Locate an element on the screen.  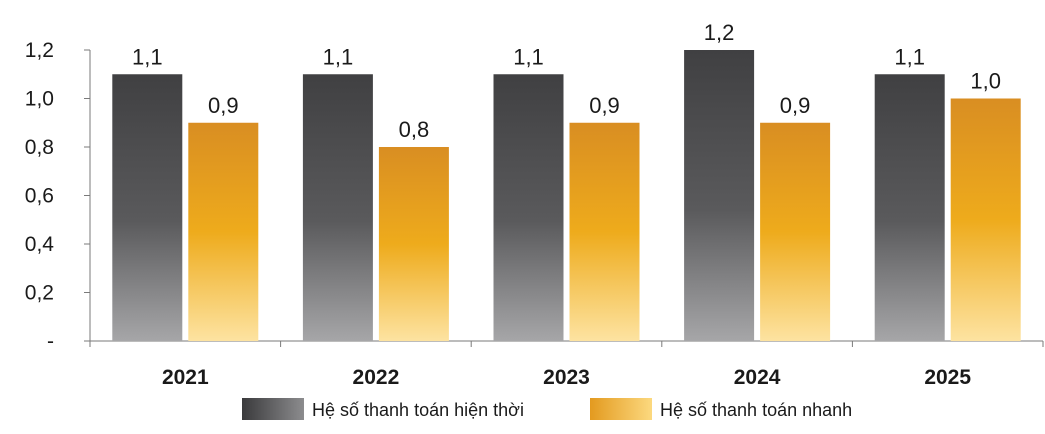
y-tick-label: 0,4 is located at coordinates (40, 244).